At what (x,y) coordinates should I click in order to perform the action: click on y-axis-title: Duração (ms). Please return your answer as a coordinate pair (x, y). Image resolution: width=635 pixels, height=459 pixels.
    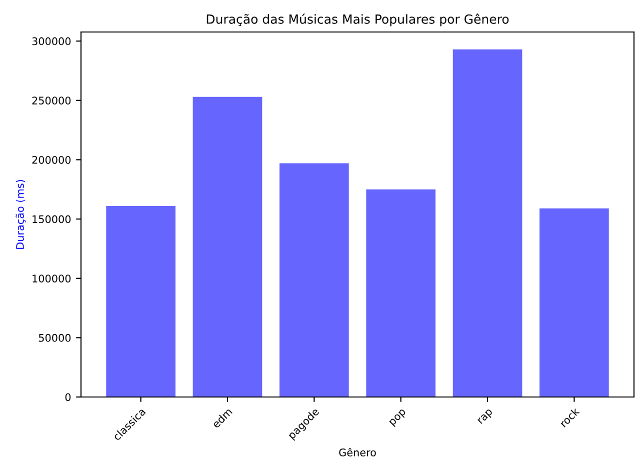
    Looking at the image, I should click on (21, 214).